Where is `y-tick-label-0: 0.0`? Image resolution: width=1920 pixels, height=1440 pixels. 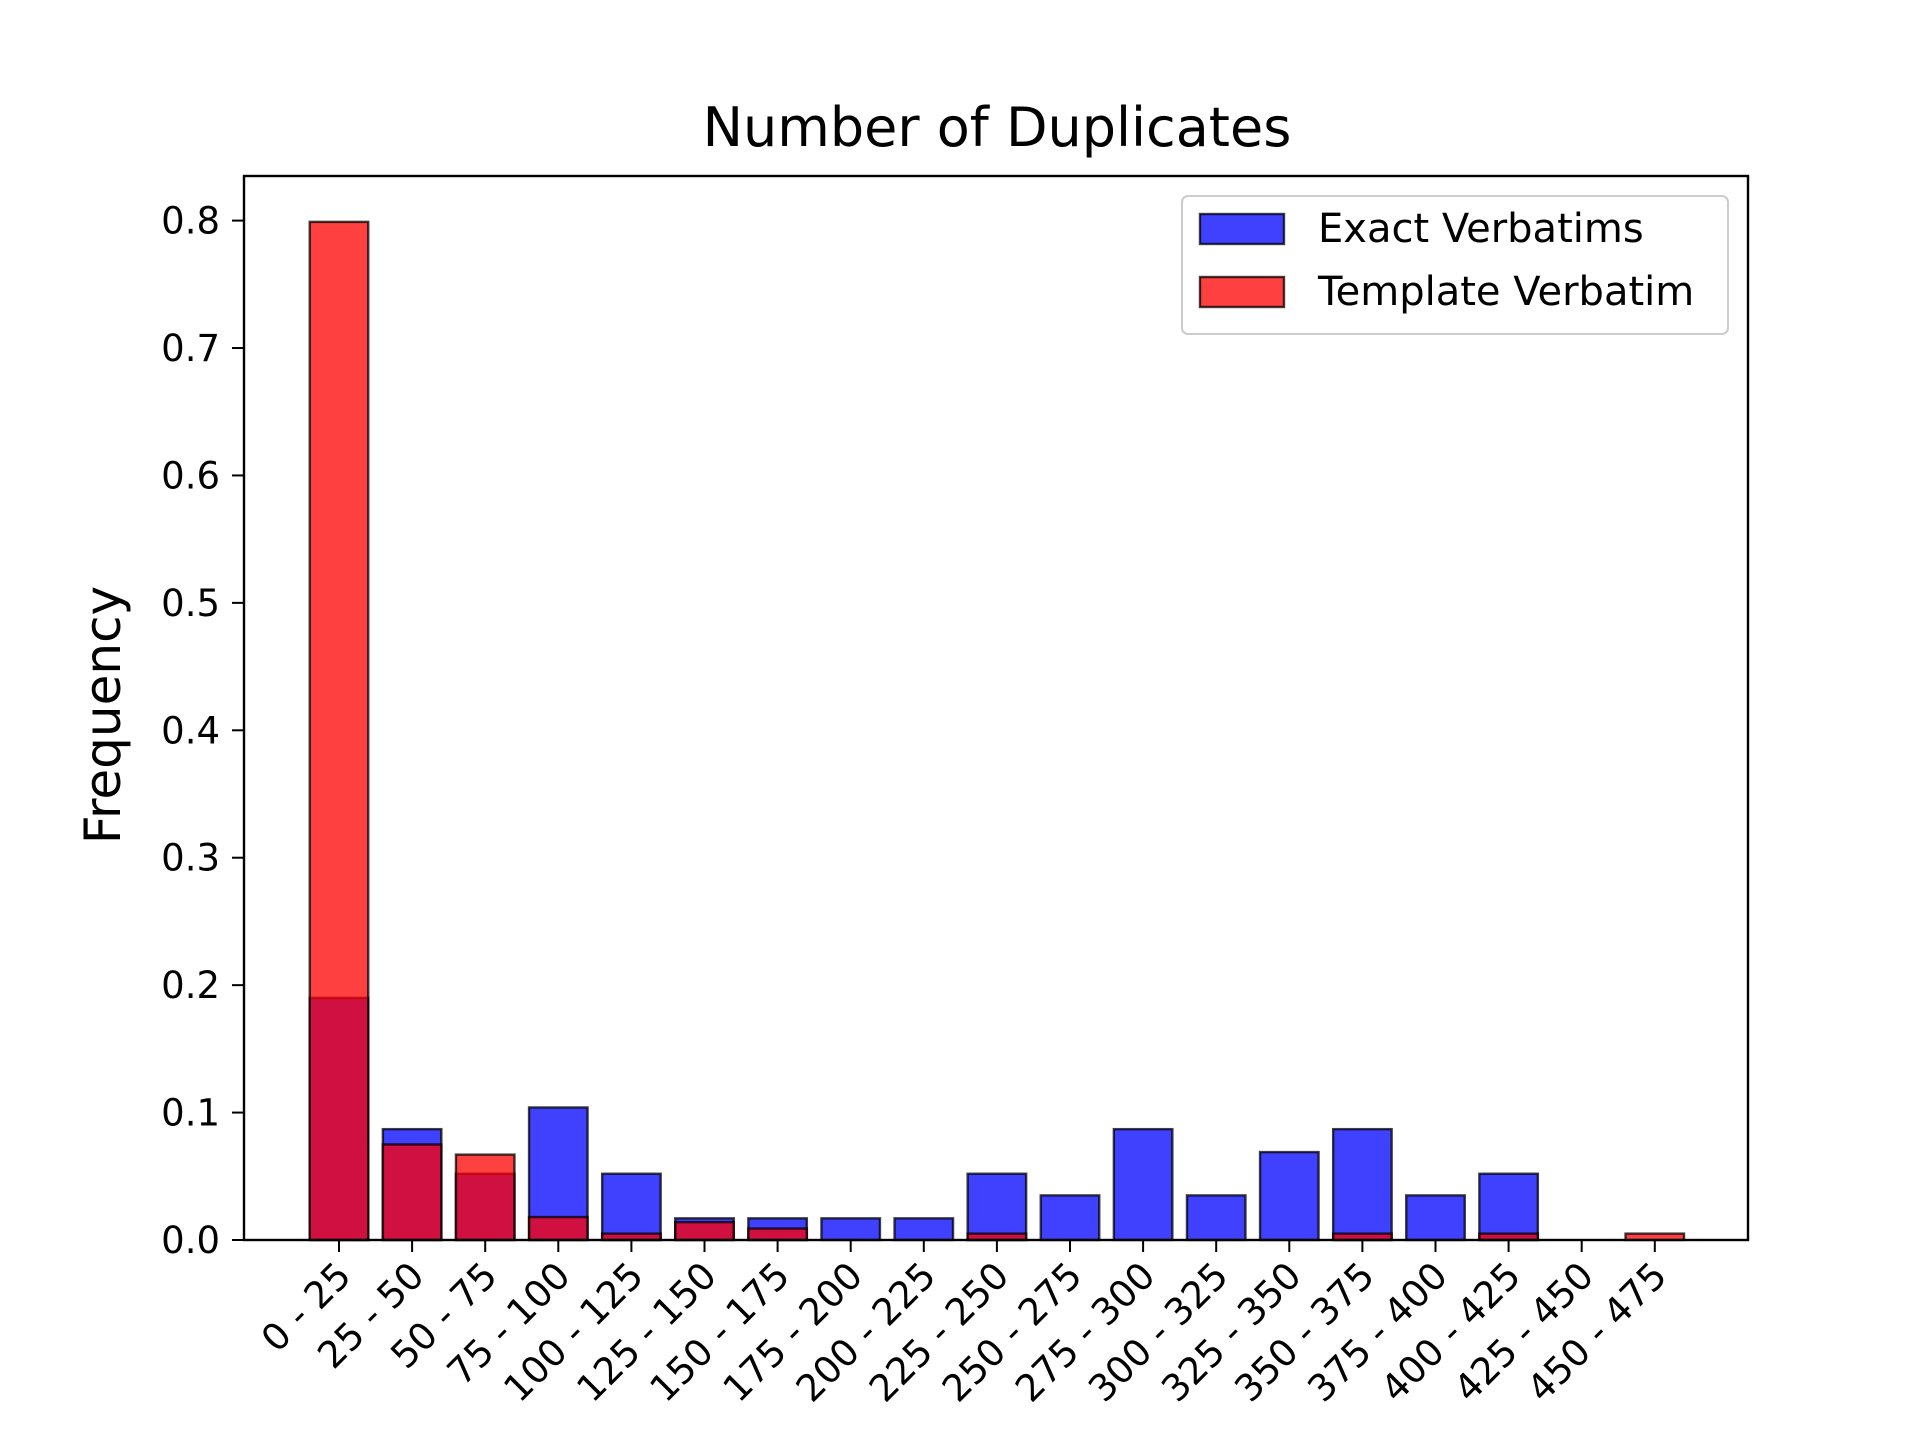 y-tick-label-0: 0.0 is located at coordinates (190, 1240).